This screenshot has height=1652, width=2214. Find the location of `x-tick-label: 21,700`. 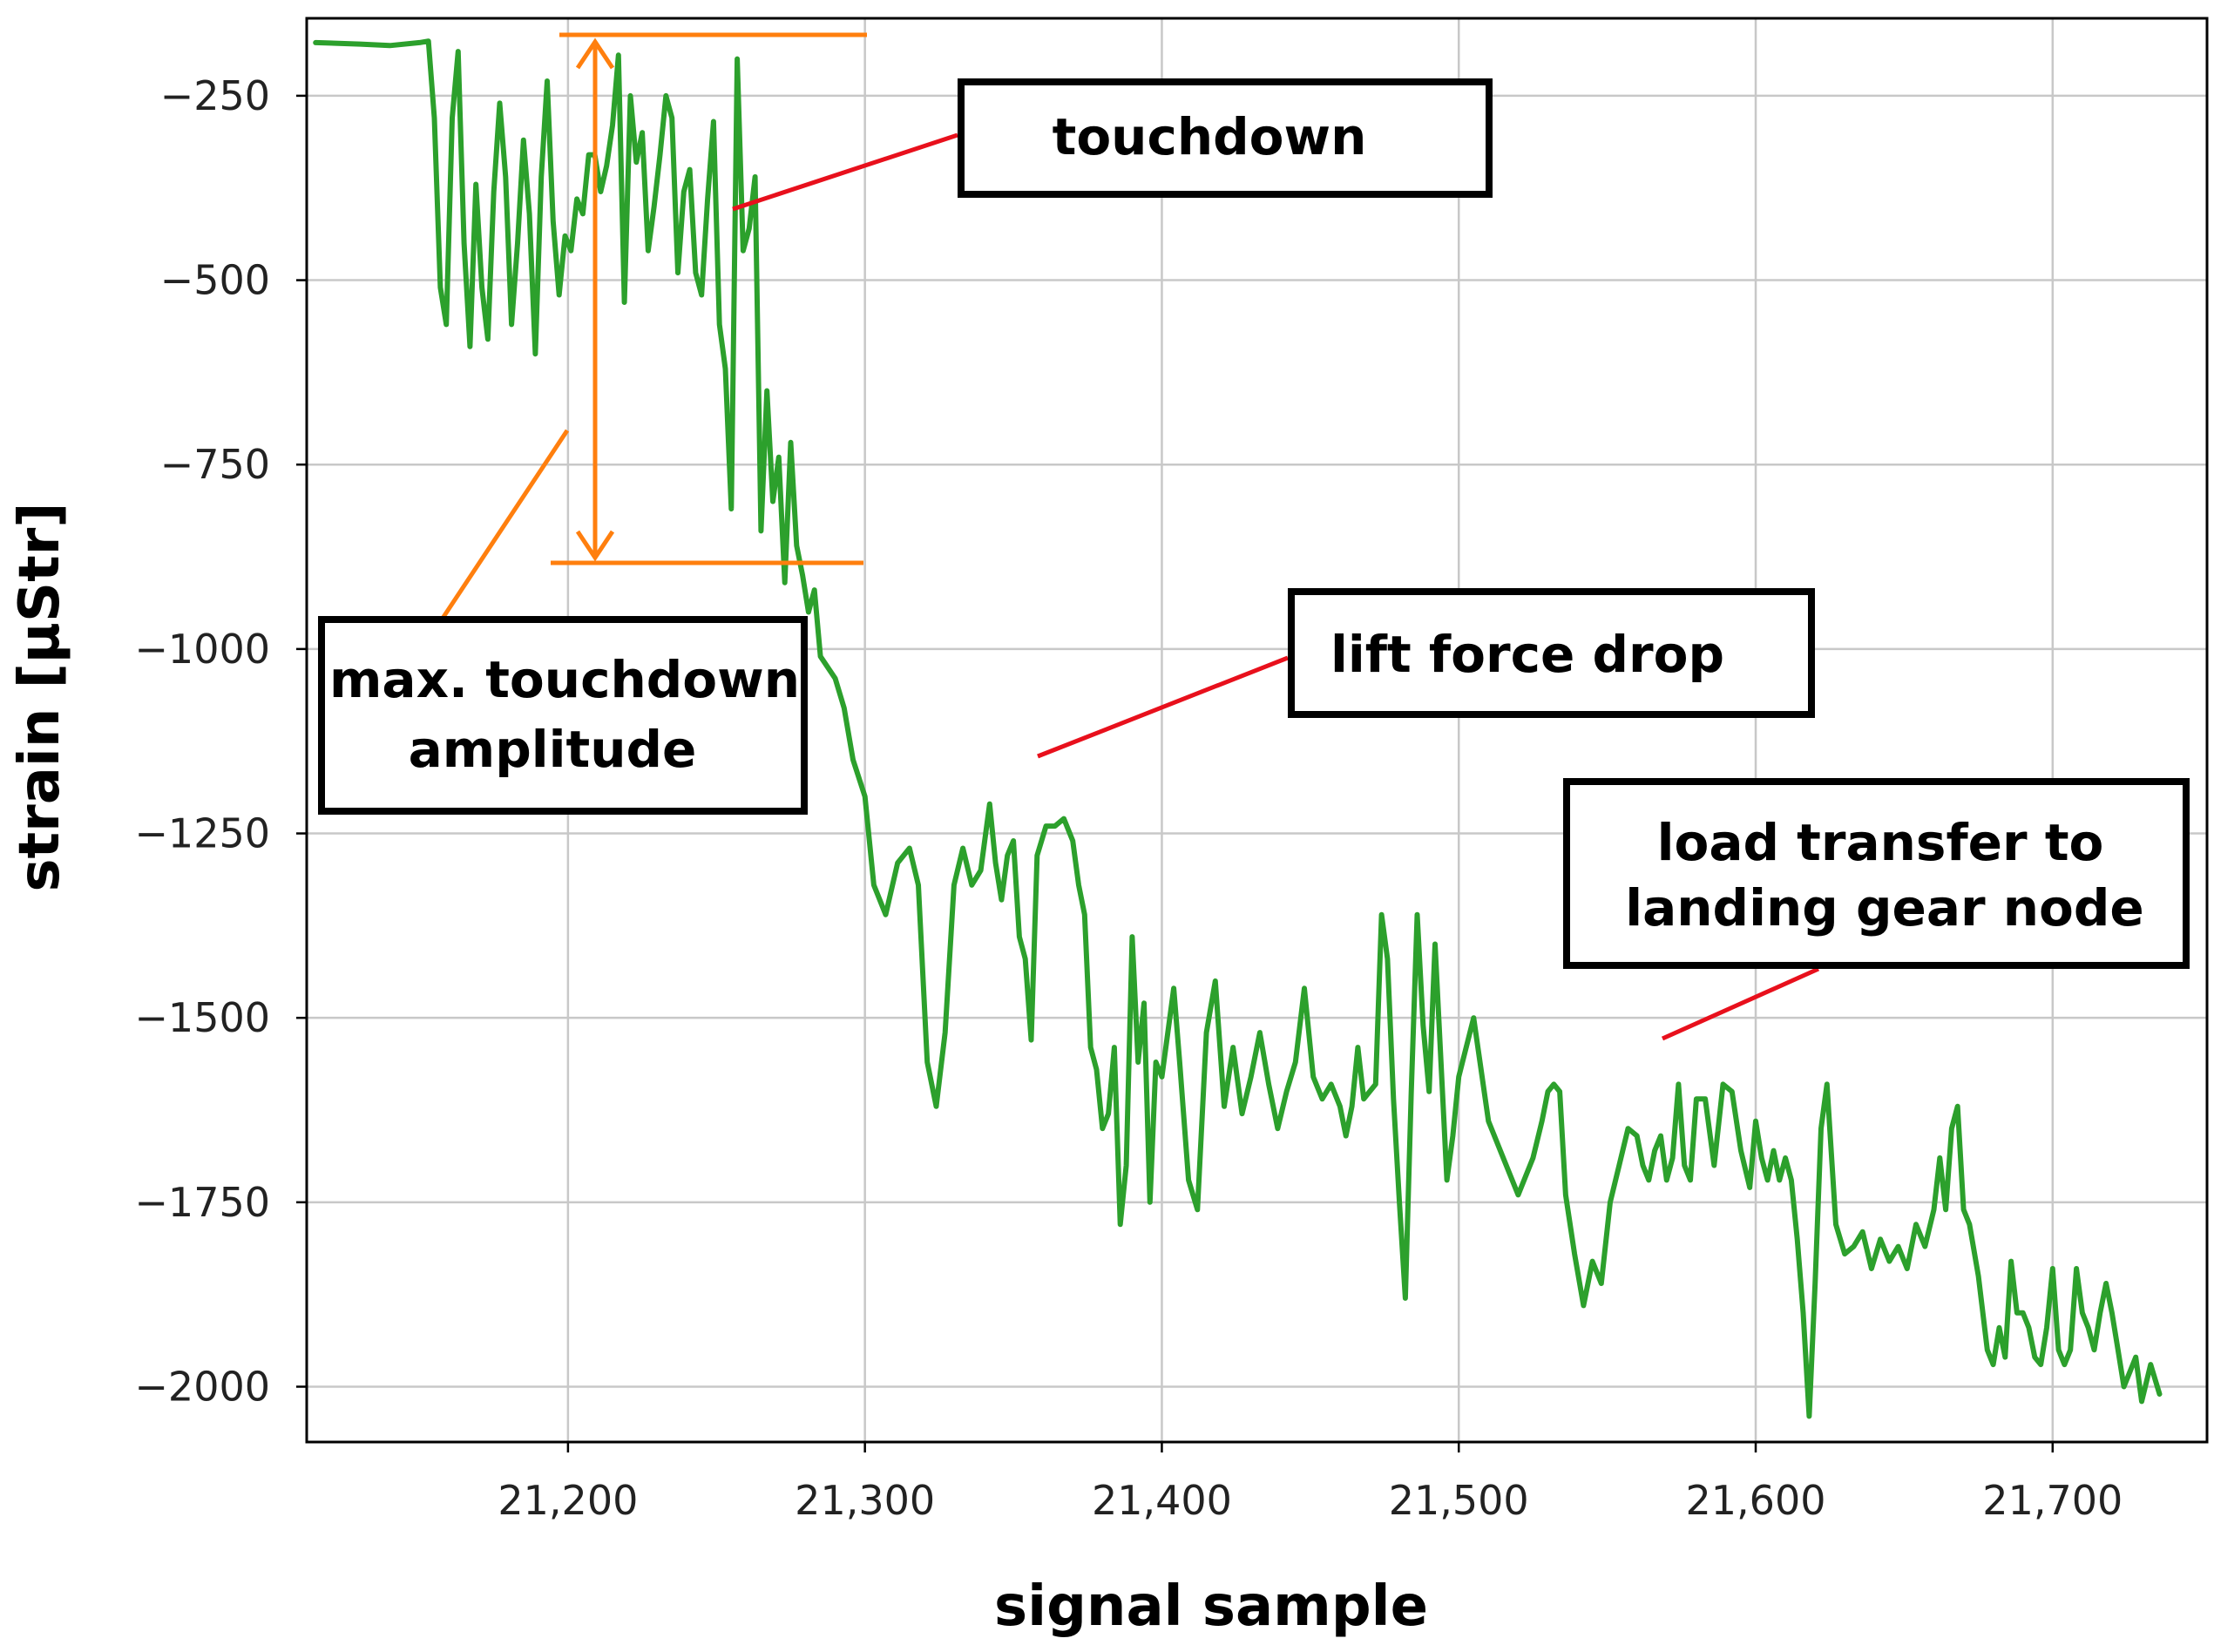

x-tick-label: 21,700 is located at coordinates (2053, 1500).